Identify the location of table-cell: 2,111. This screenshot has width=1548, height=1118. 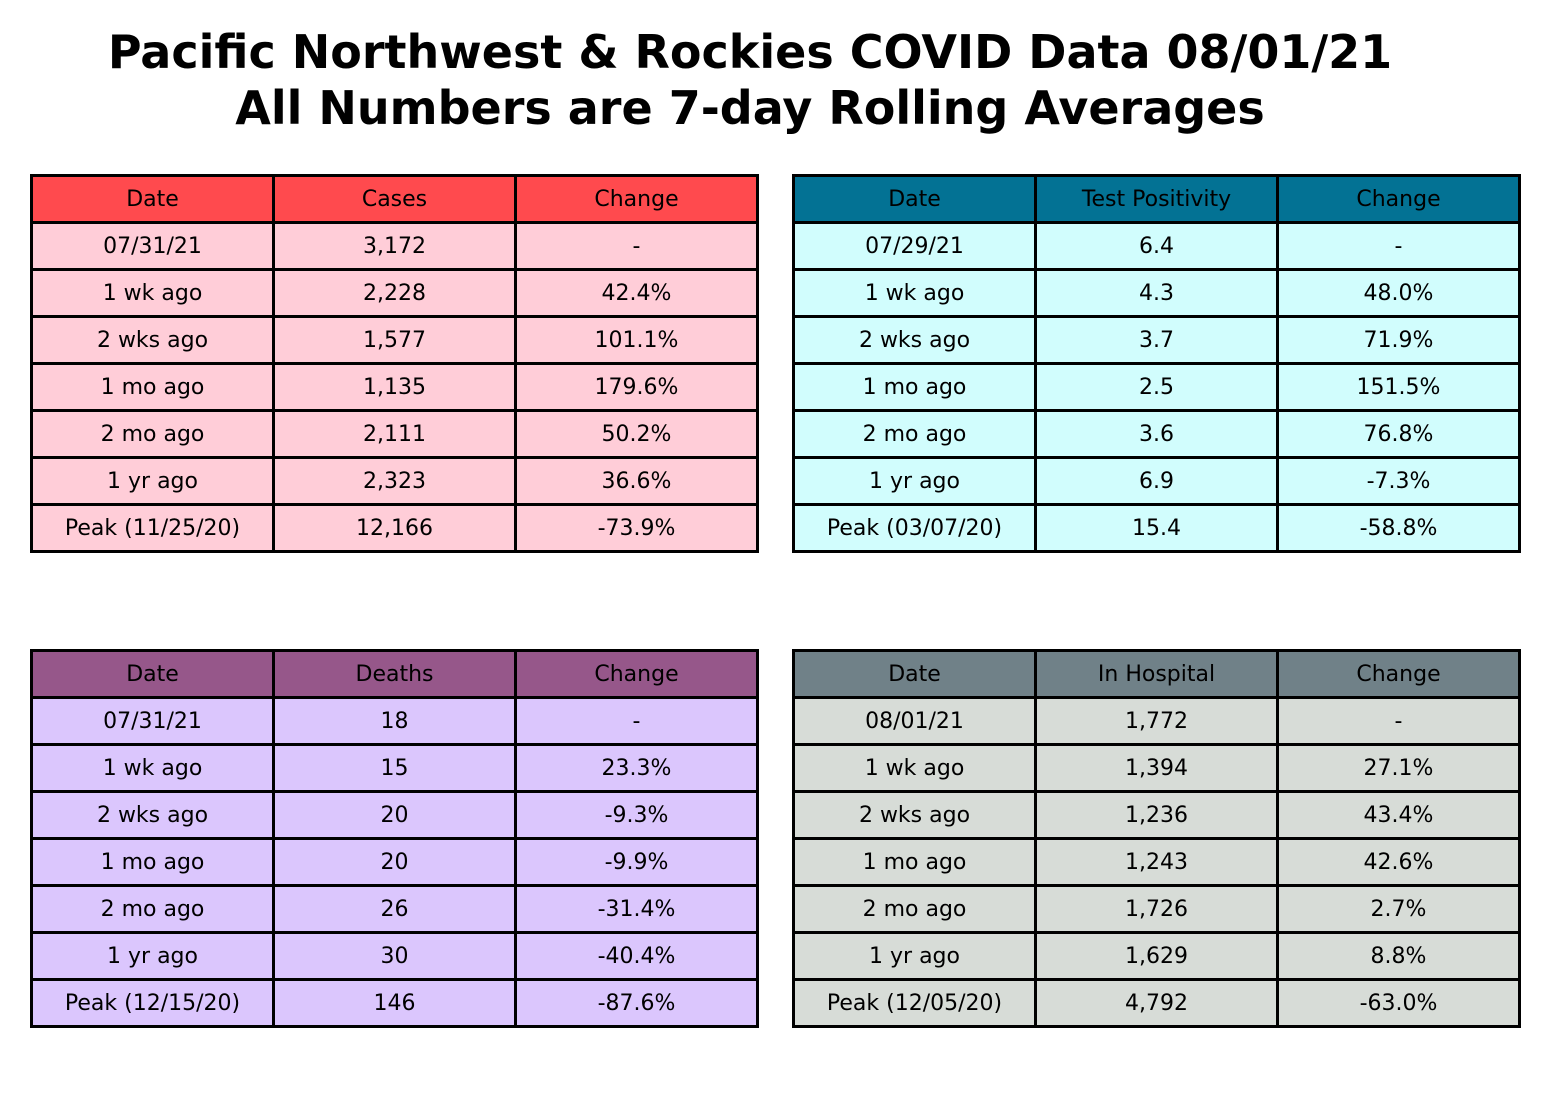
(394, 434).